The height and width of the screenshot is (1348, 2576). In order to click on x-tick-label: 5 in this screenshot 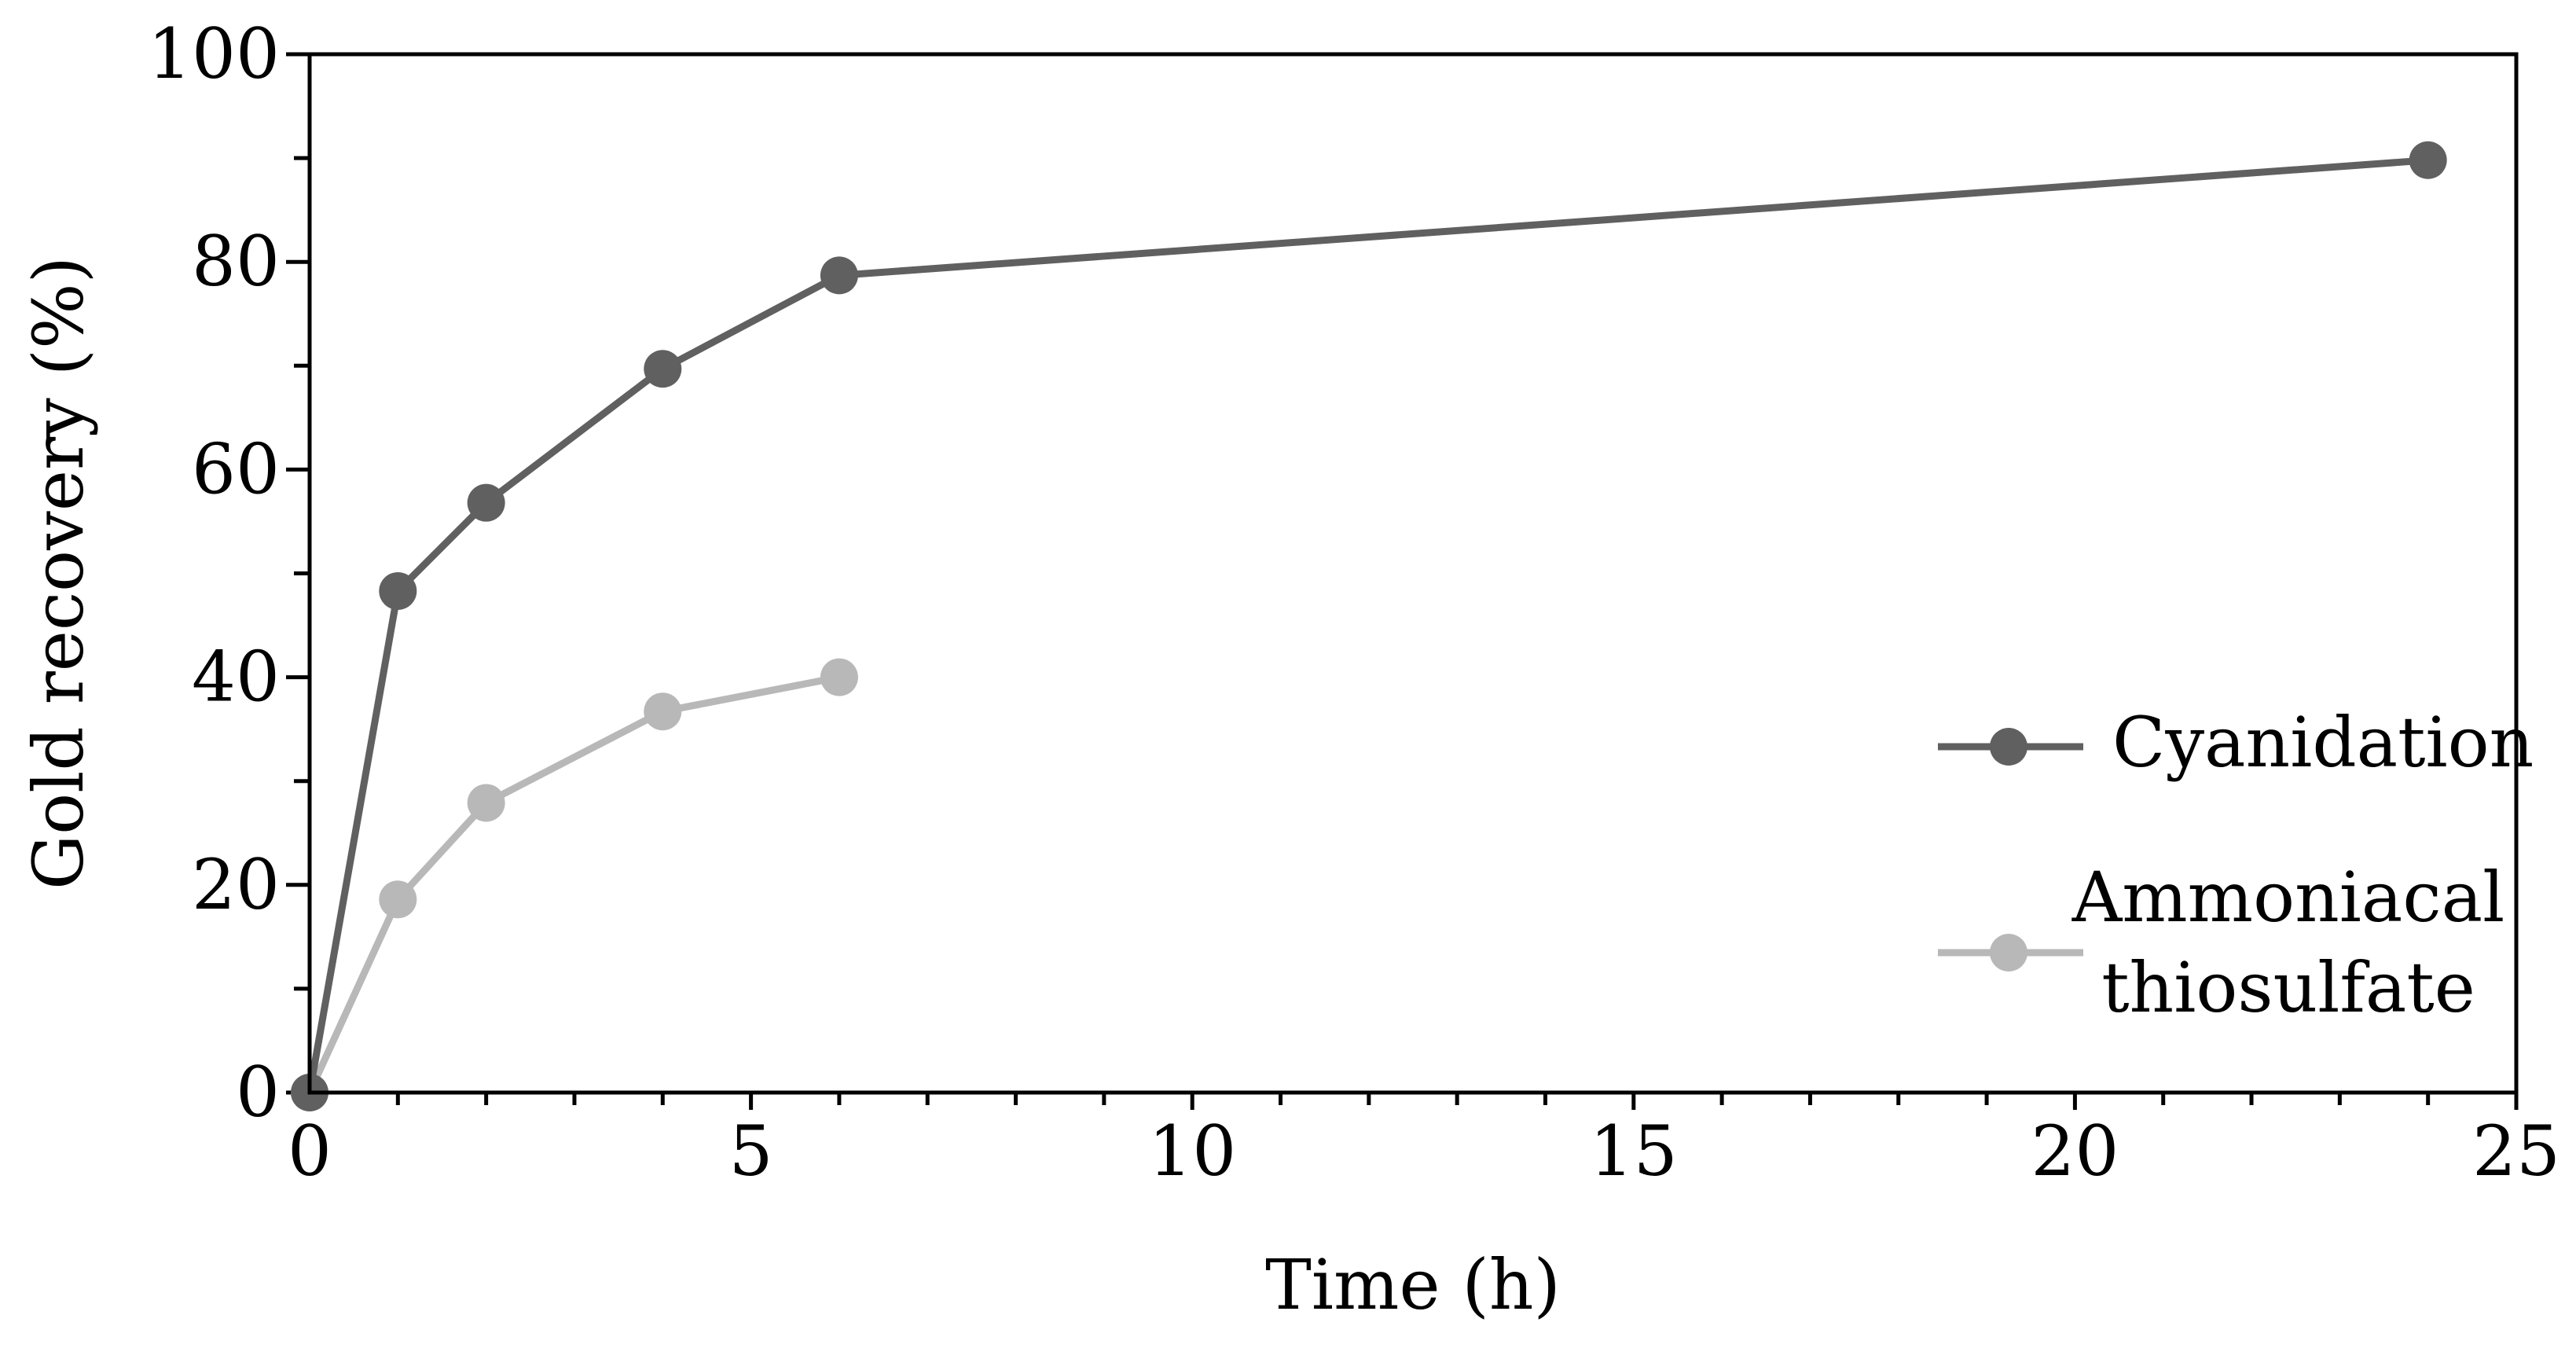, I will do `click(751, 1151)`.